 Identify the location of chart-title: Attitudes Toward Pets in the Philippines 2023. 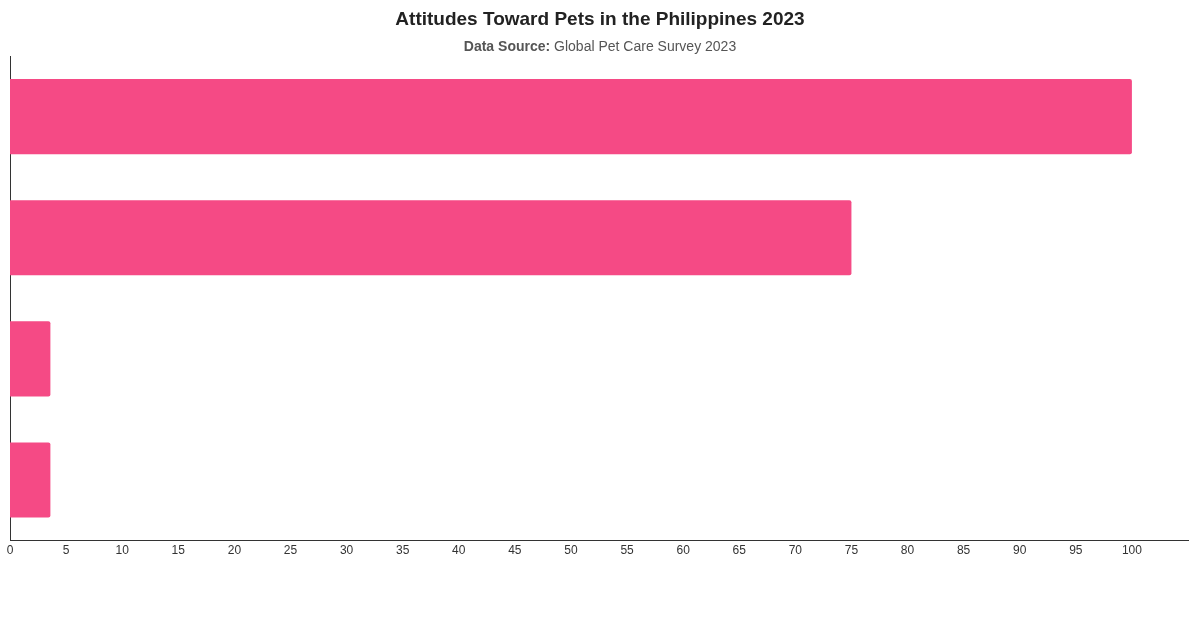
(600, 19).